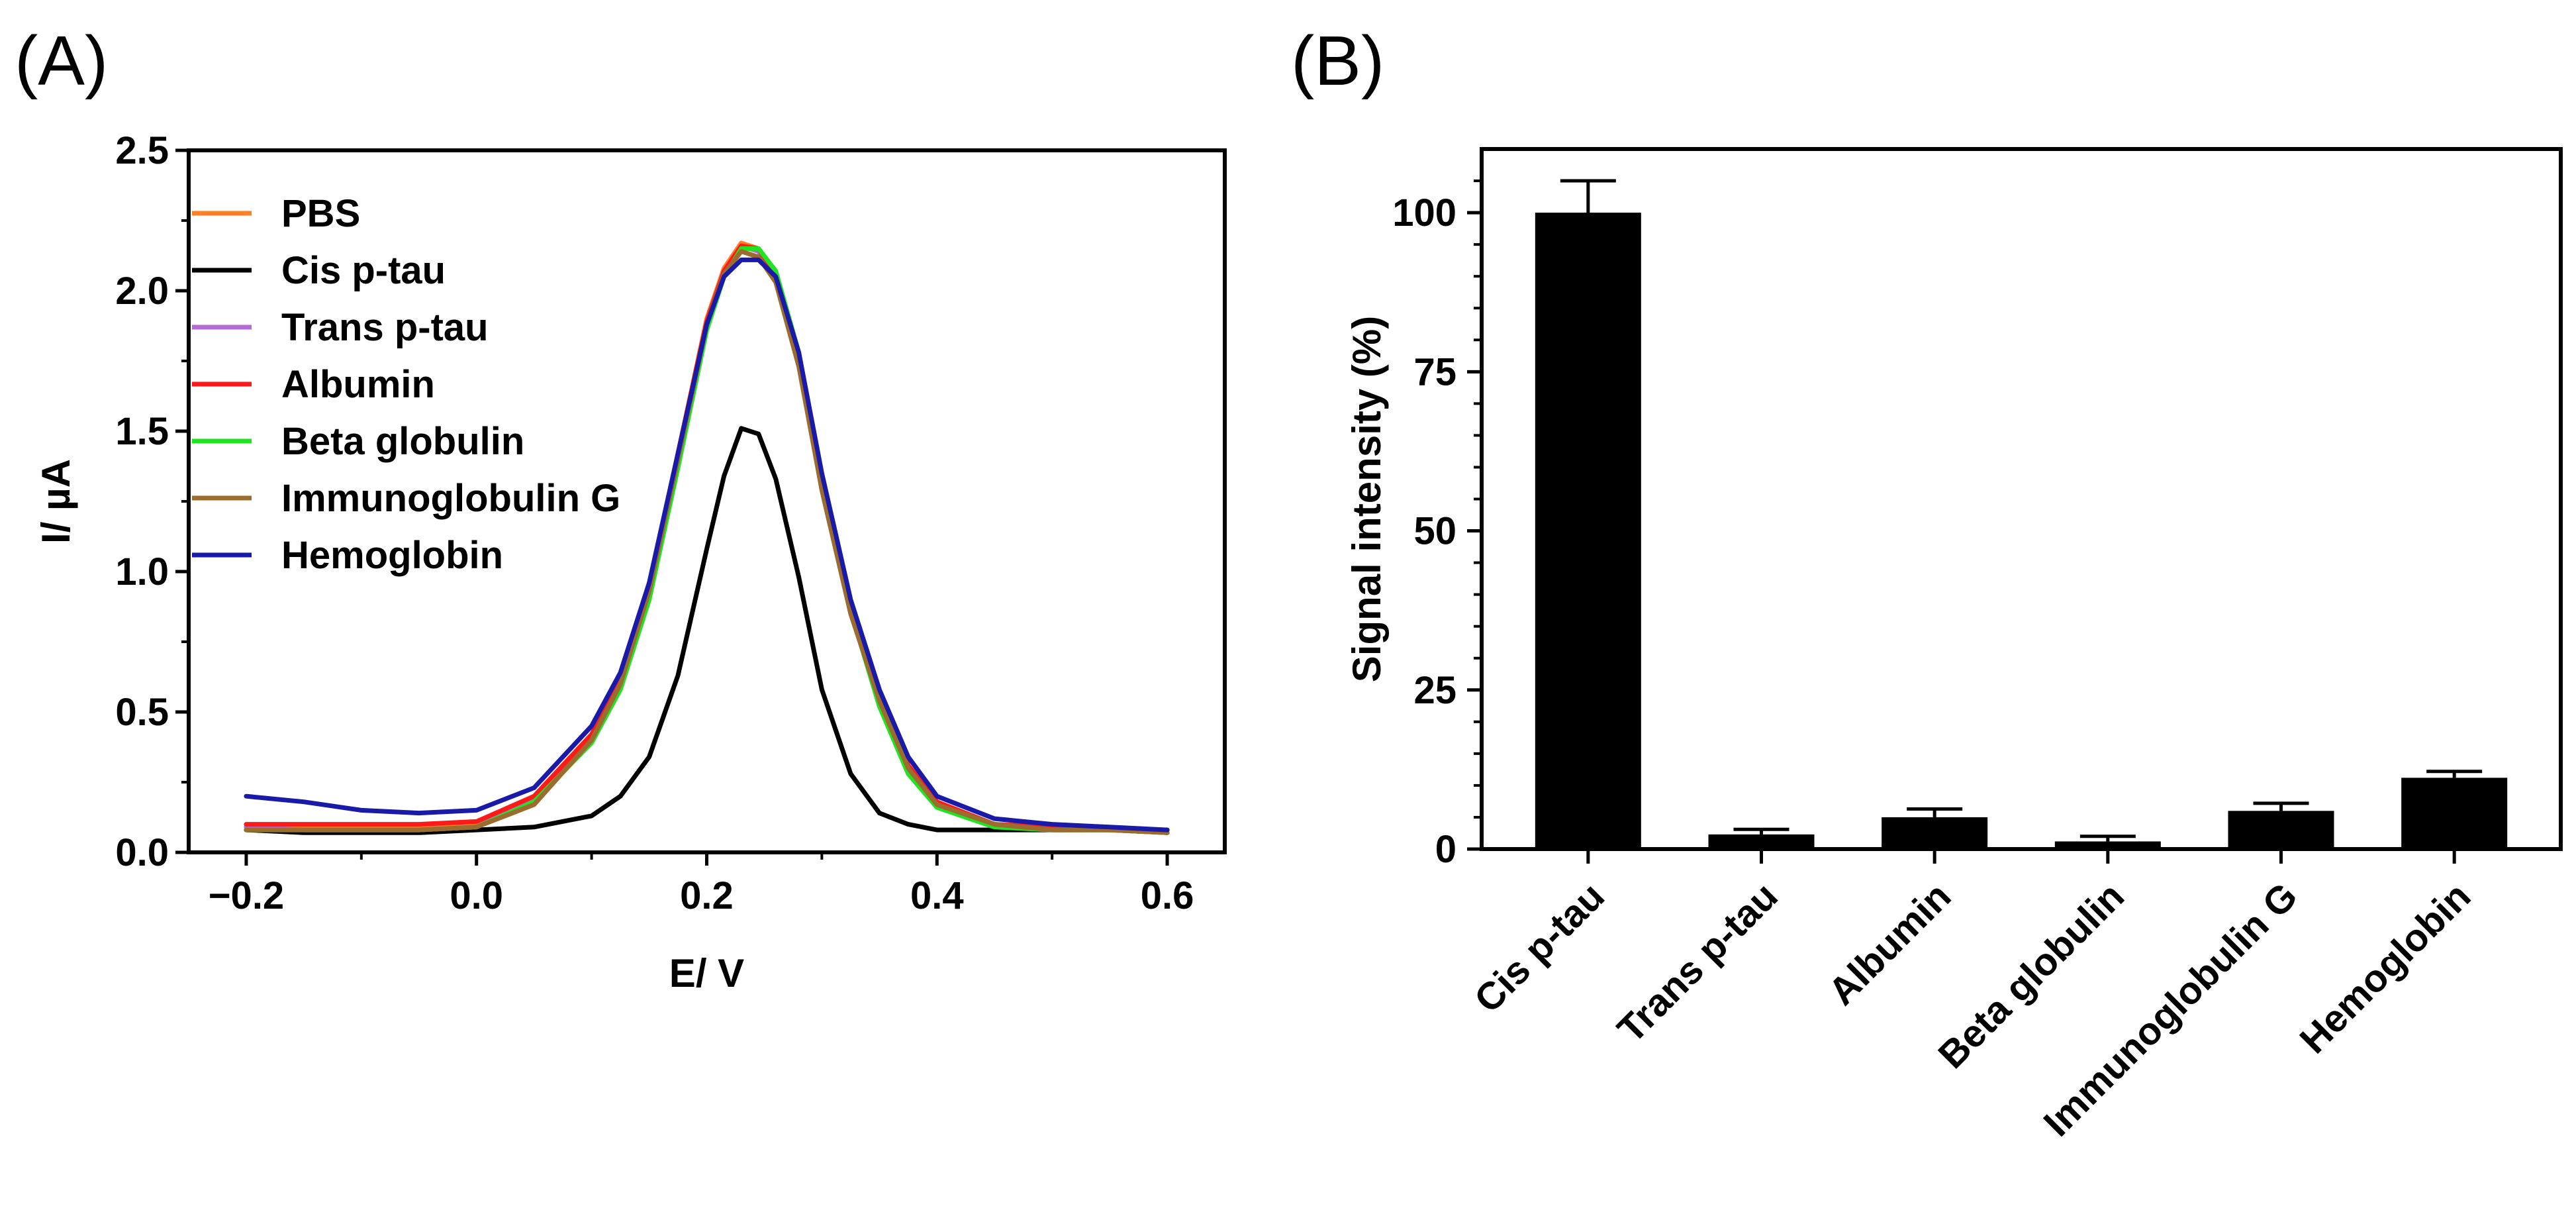 The image size is (2576, 1212). I want to click on legend-label: Hemoglobin, so click(392, 555).